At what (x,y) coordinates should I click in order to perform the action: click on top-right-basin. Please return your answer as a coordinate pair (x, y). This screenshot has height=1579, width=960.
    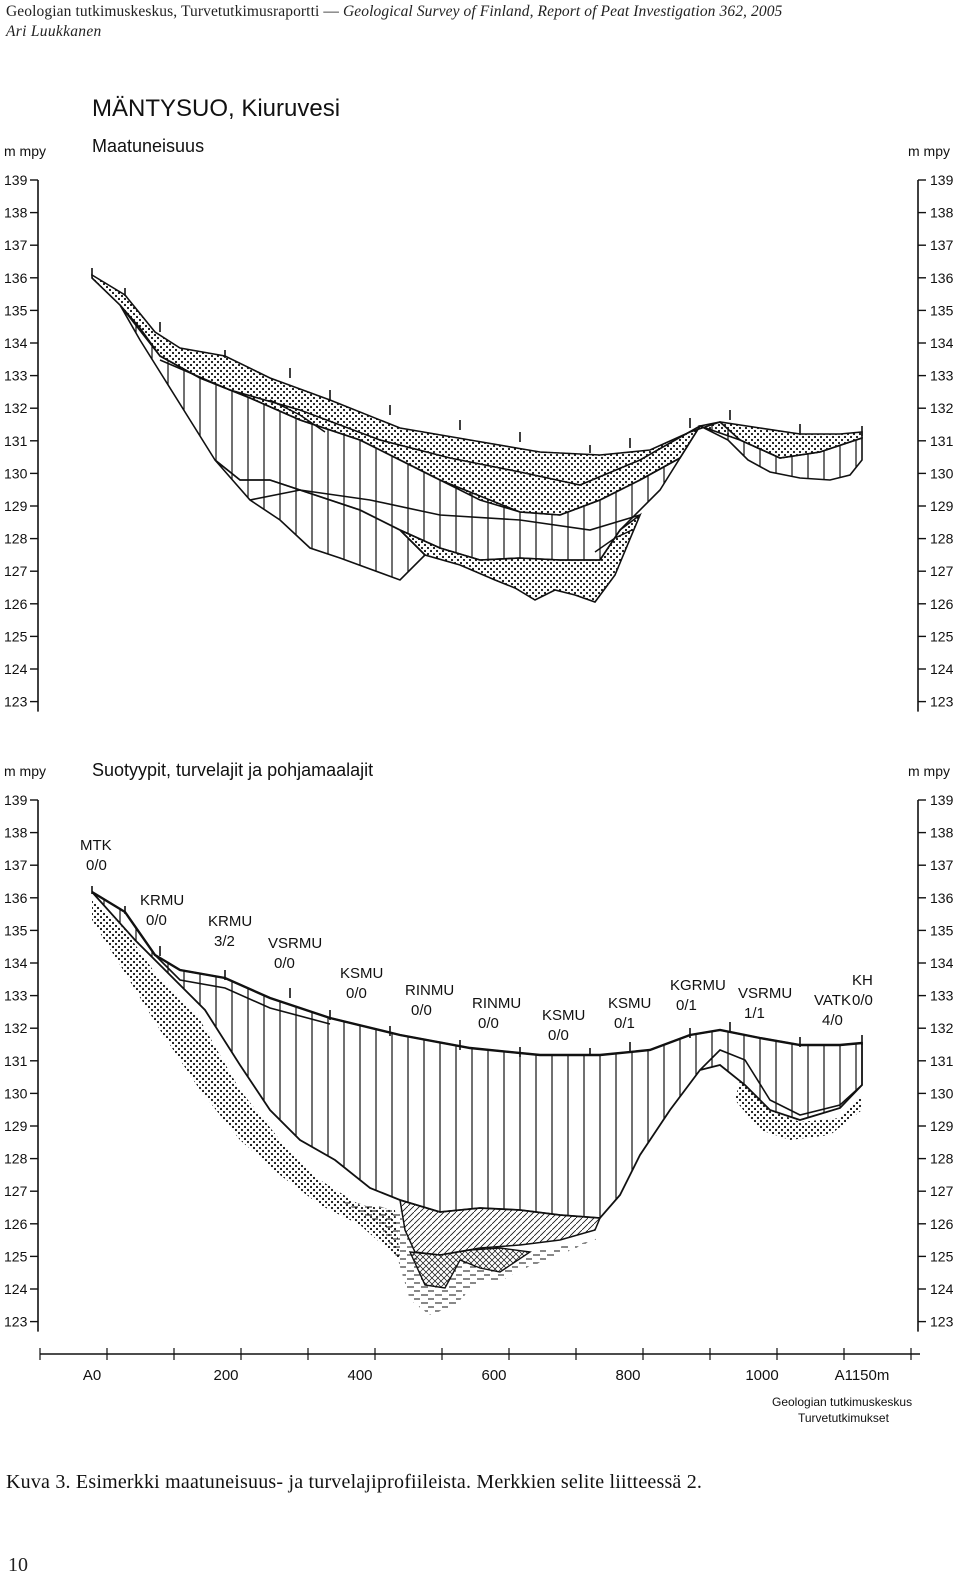
    Looking at the image, I should click on (780, 451).